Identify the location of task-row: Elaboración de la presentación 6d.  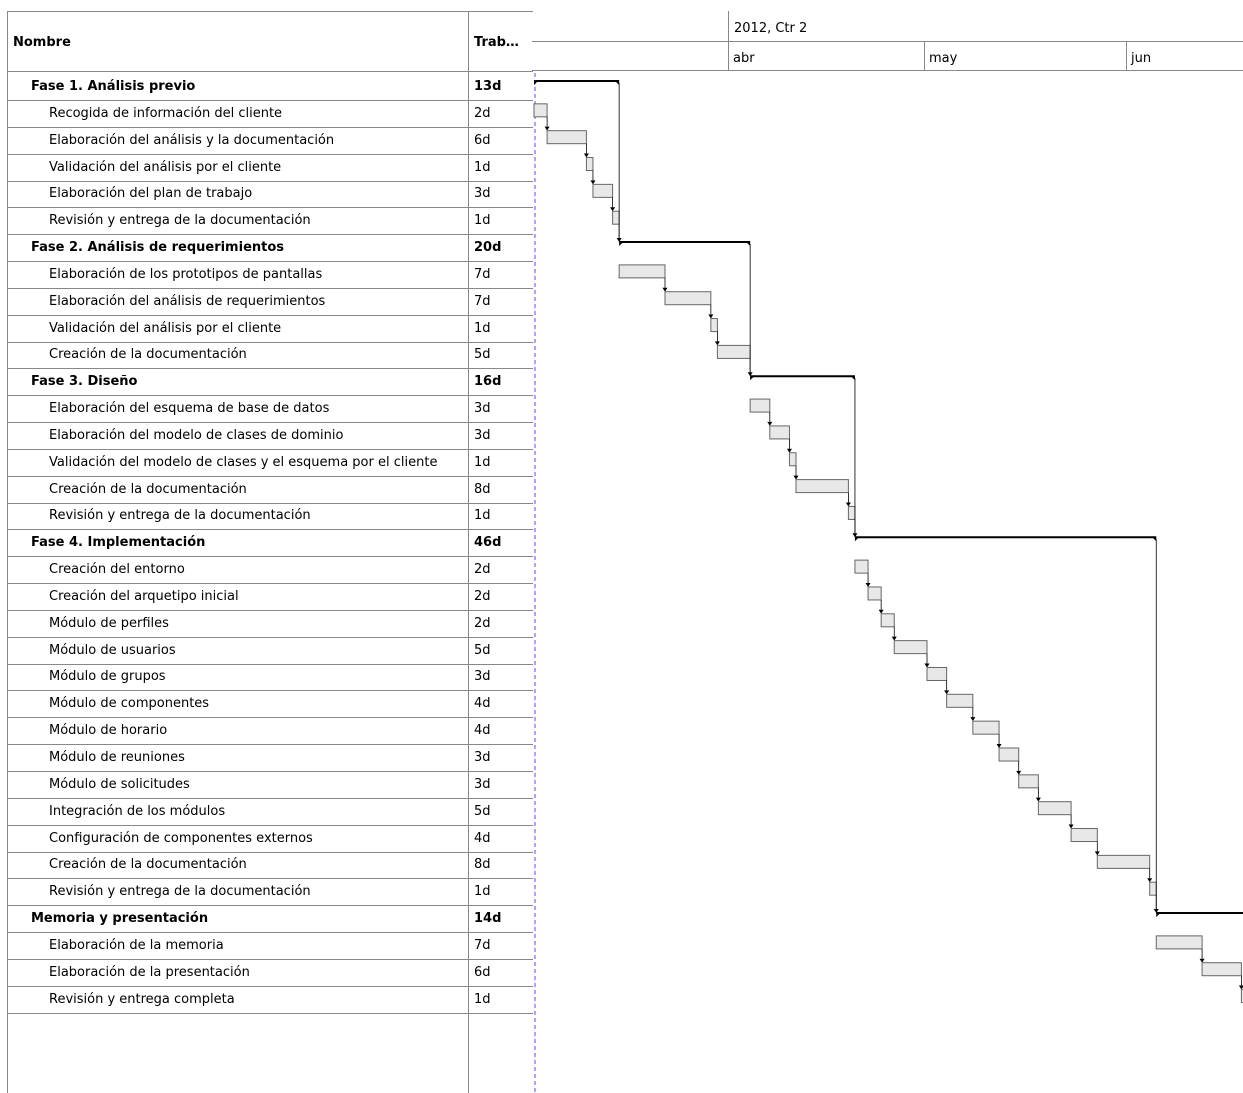
(270, 973).